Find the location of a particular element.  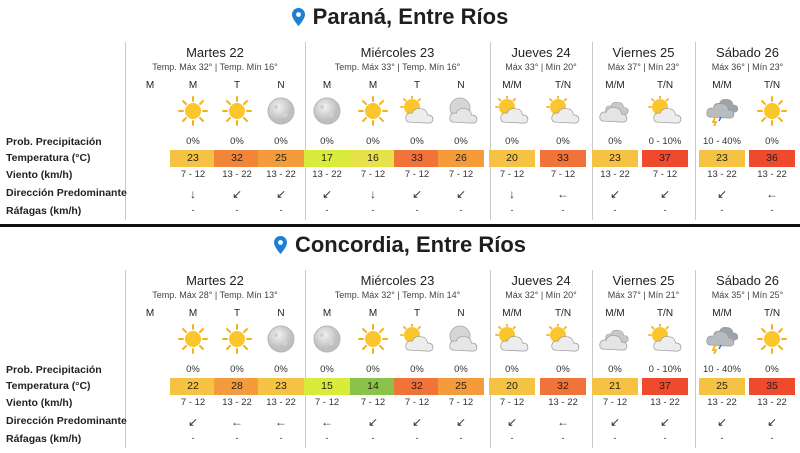

row-label-prob: Prob. Precipitación is located at coordinates (54, 142).